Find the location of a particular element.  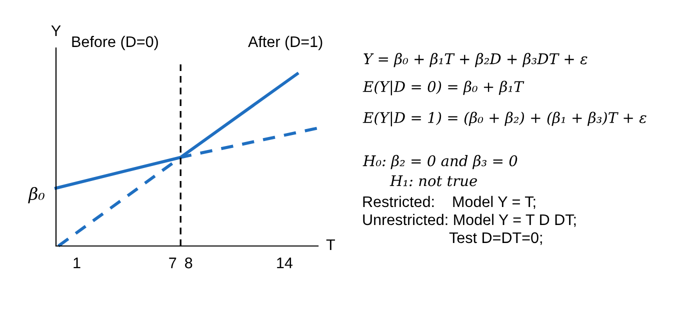

text: E(Y|D = 0) = β₀ + β₁T is located at coordinates (443, 88).